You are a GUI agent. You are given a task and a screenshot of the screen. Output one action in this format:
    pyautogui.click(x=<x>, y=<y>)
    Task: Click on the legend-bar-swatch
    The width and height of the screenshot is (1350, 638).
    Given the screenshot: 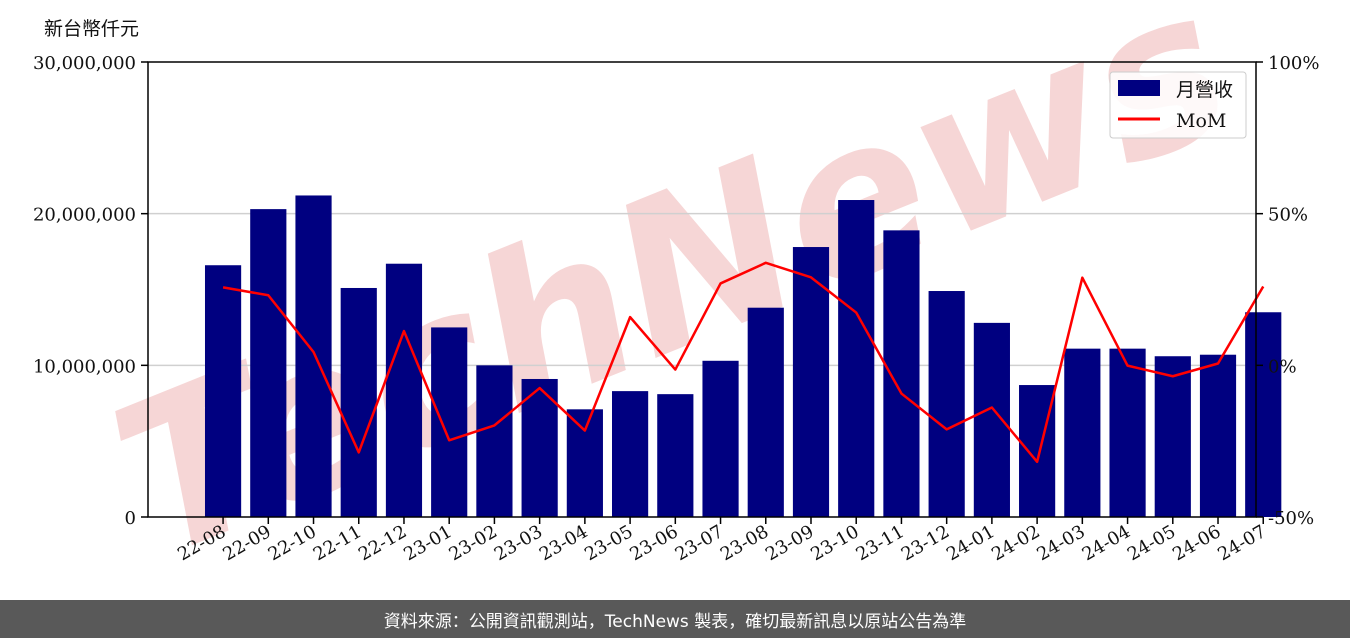 What is the action you would take?
    pyautogui.click(x=1139, y=88)
    